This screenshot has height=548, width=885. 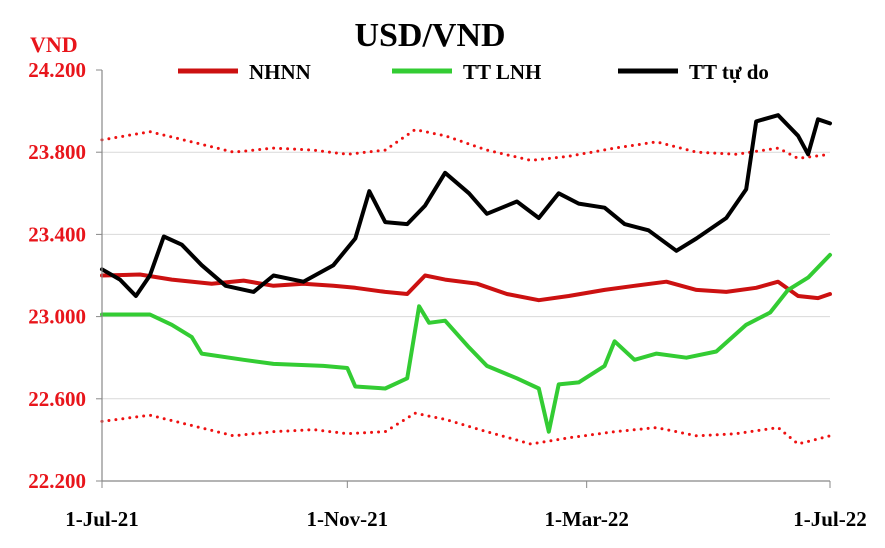 What do you see at coordinates (57, 152) in the screenshot?
I see `y-tick-label: 23.800` at bounding box center [57, 152].